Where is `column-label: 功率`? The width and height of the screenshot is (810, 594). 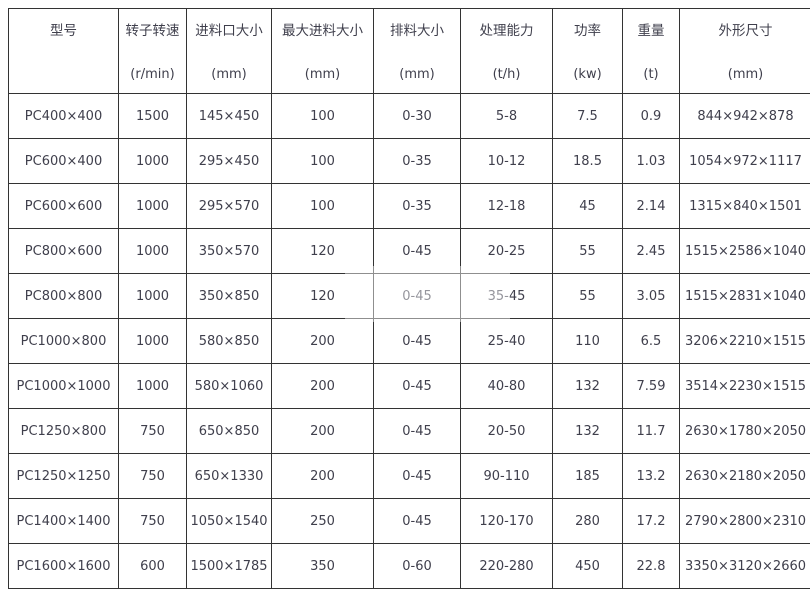
column-label: 功率 is located at coordinates (587, 31).